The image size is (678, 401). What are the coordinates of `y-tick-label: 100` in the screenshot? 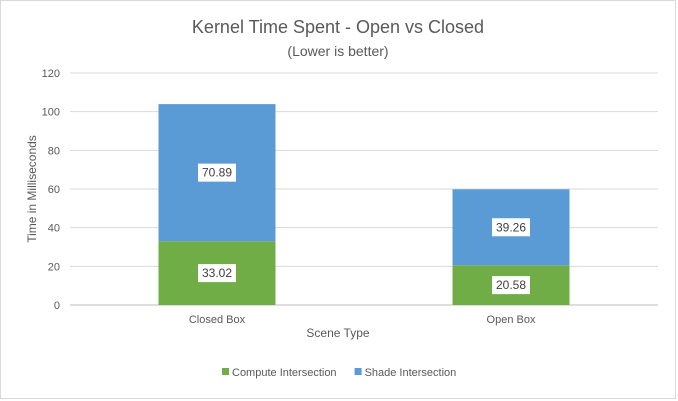 It's located at (51, 113).